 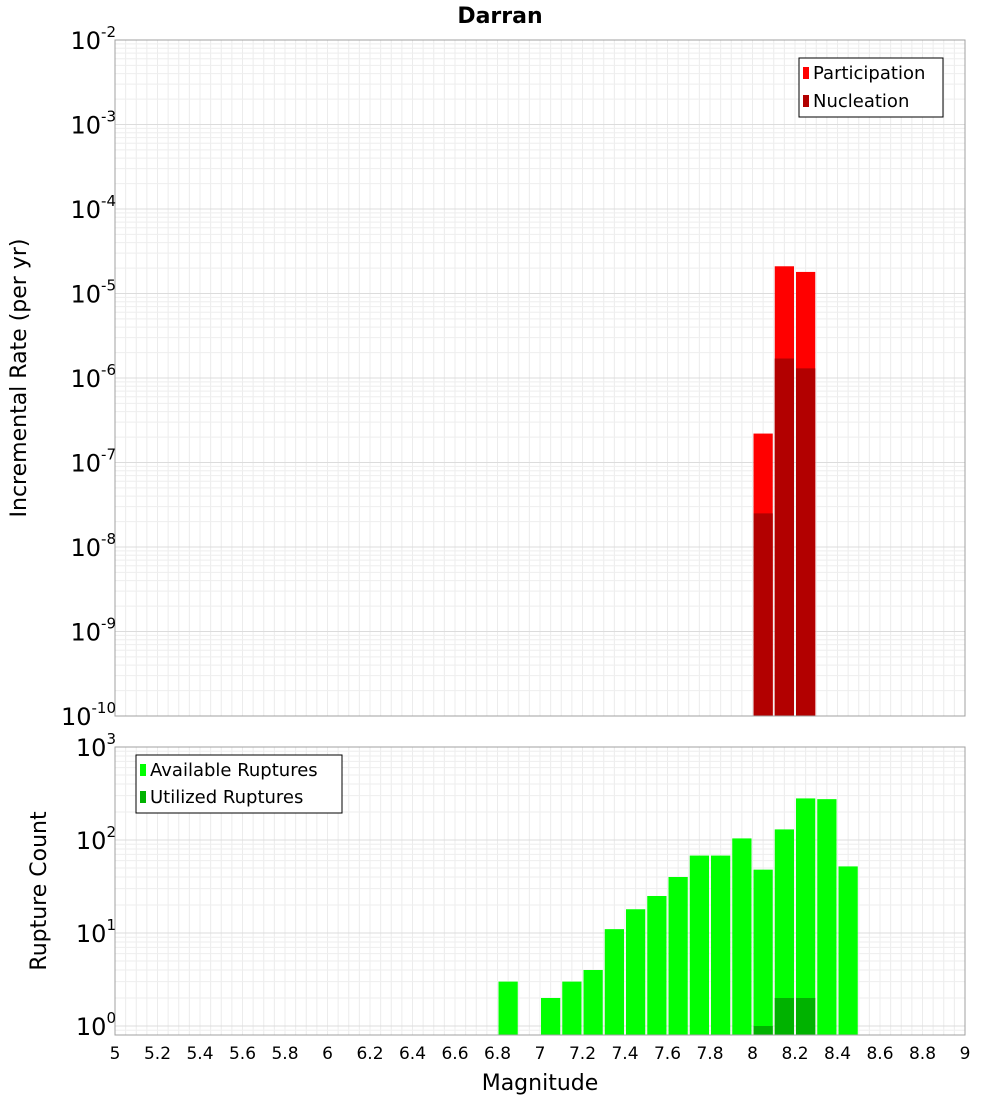 I want to click on x-tick-label: 9, so click(x=965, y=1054).